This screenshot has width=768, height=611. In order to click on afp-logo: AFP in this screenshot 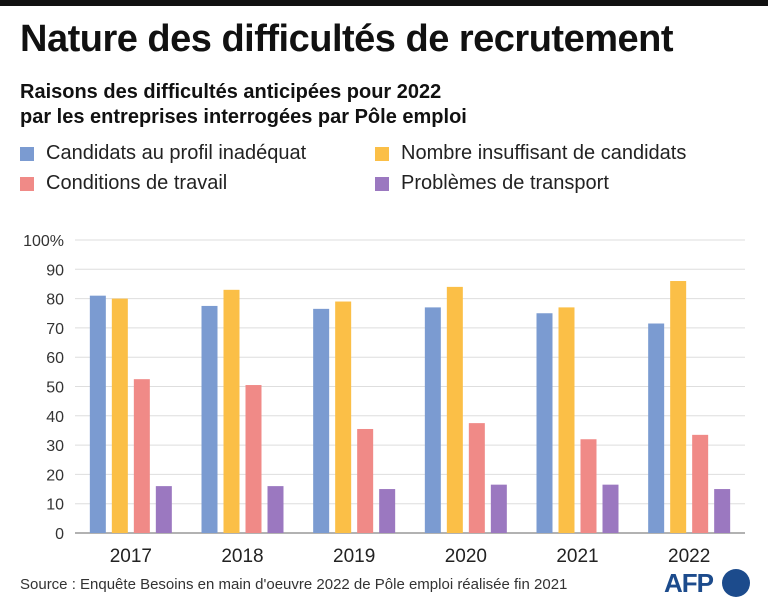, I will do `click(709, 584)`.